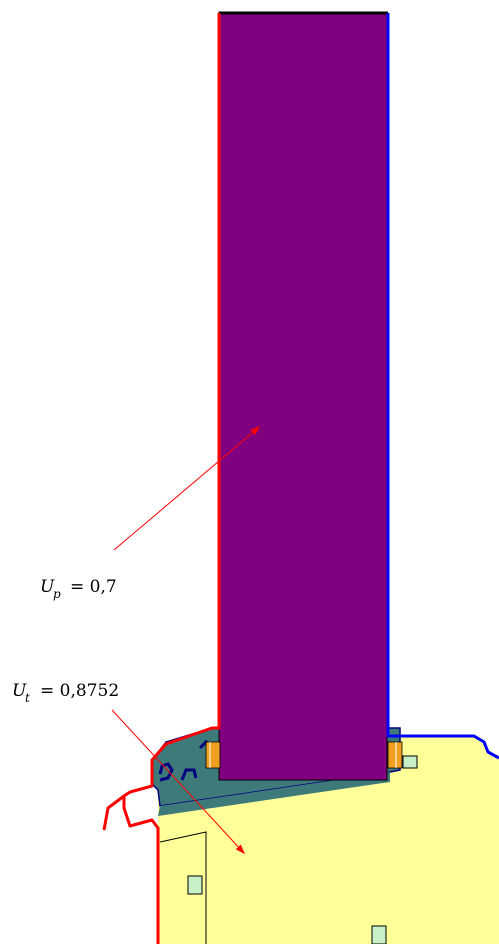  Describe the element at coordinates (27, 698) in the screenshot. I see `total-u-subscript: t` at that location.